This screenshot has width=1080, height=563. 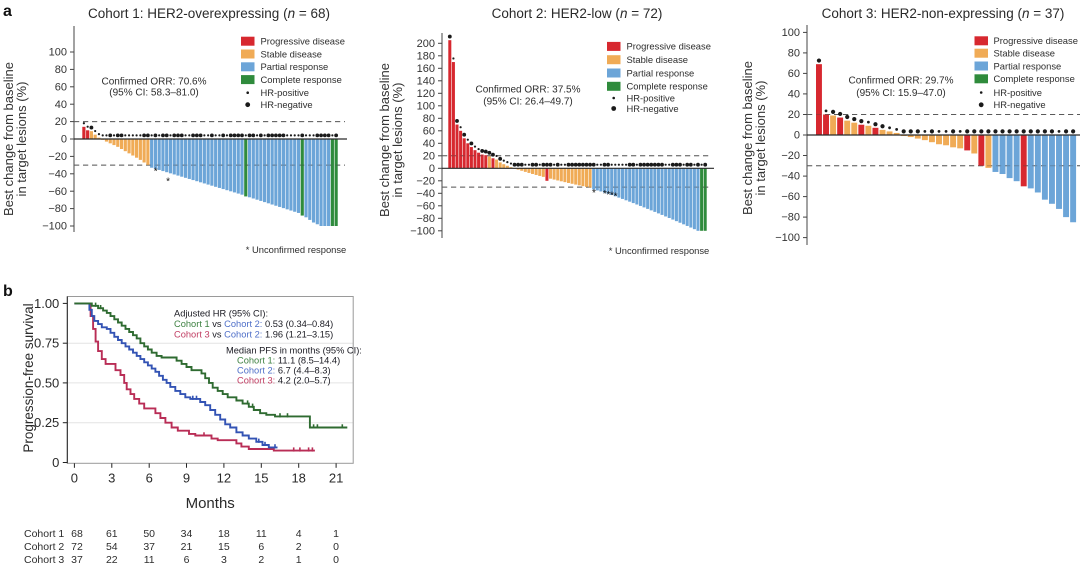 I want to click on svg-text: 18, so click(x=224, y=534).